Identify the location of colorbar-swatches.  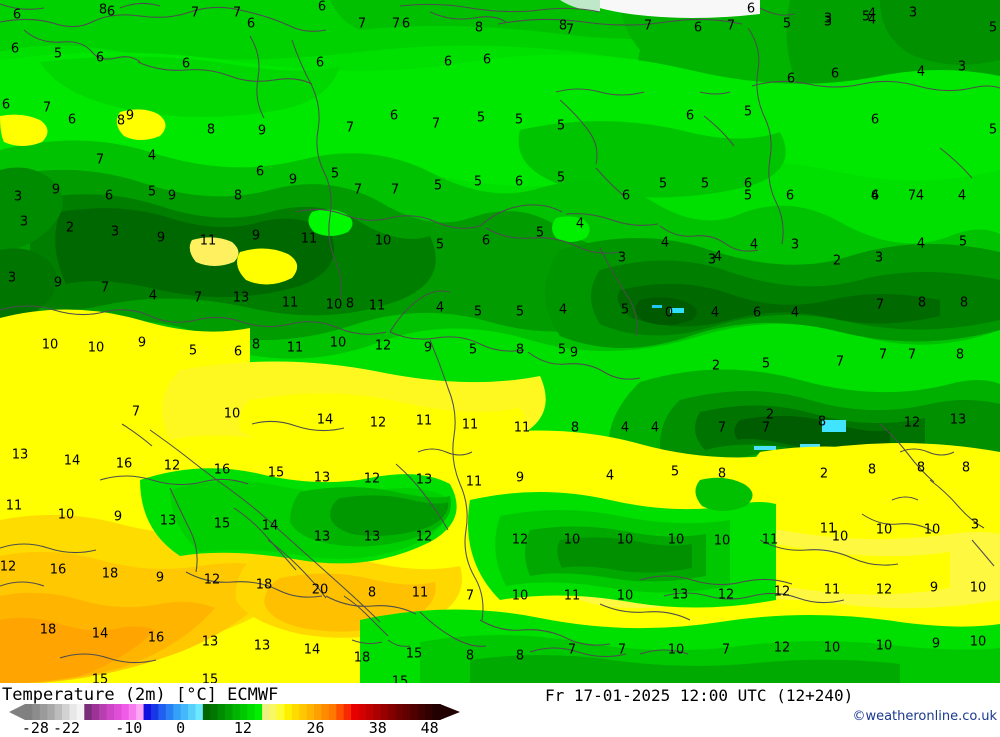
(235, 712).